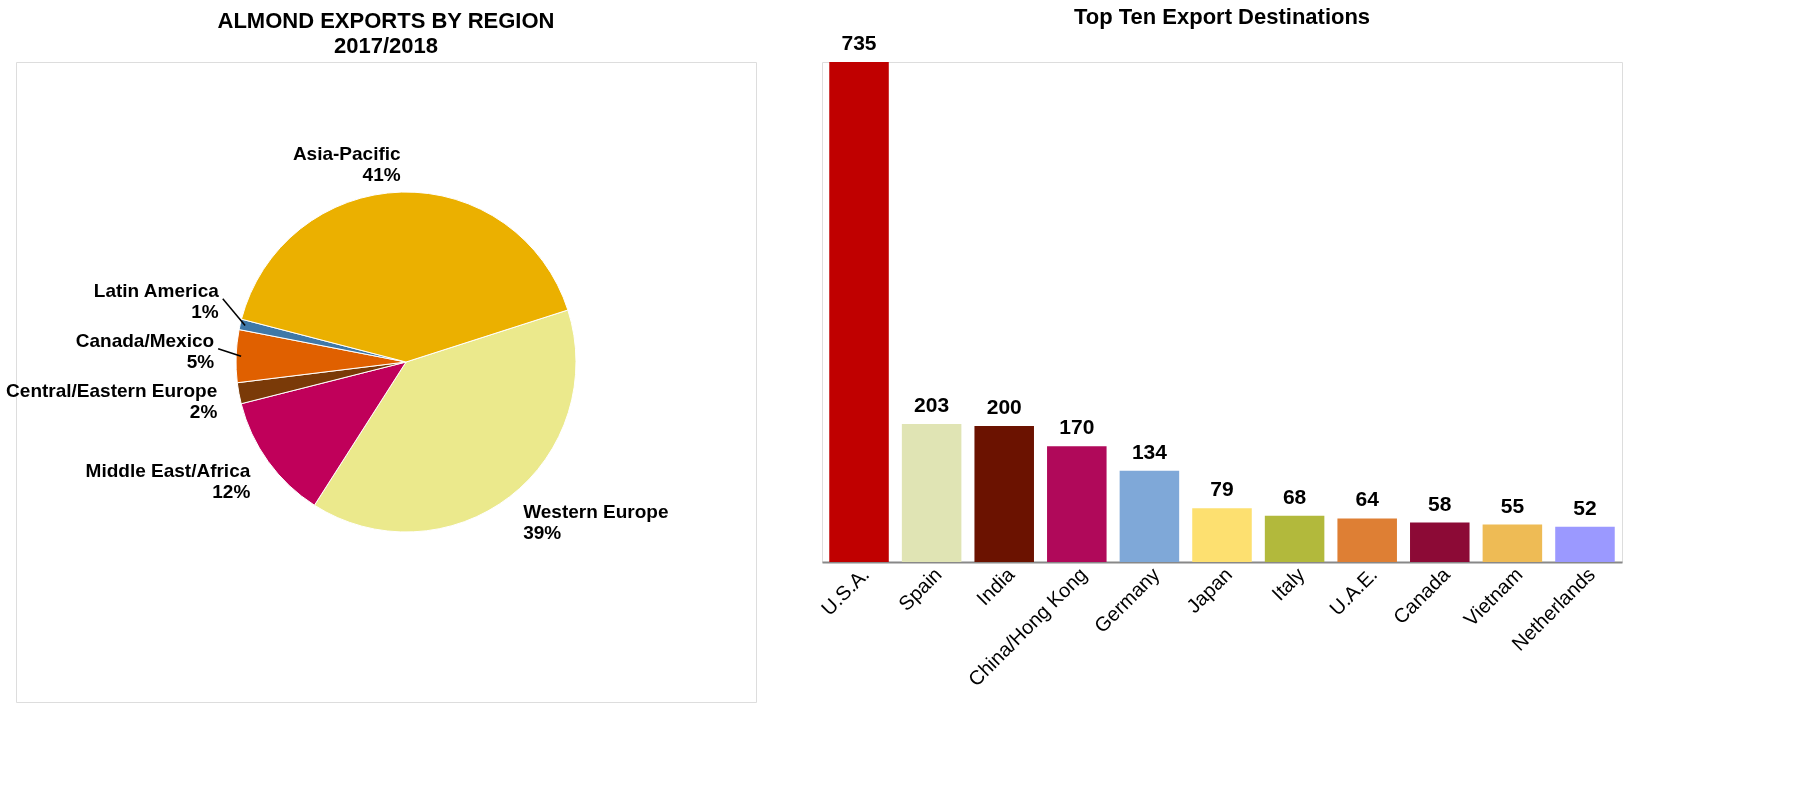  Describe the element at coordinates (386, 45) in the screenshot. I see `chart-subtitle: 2017/2018` at that location.